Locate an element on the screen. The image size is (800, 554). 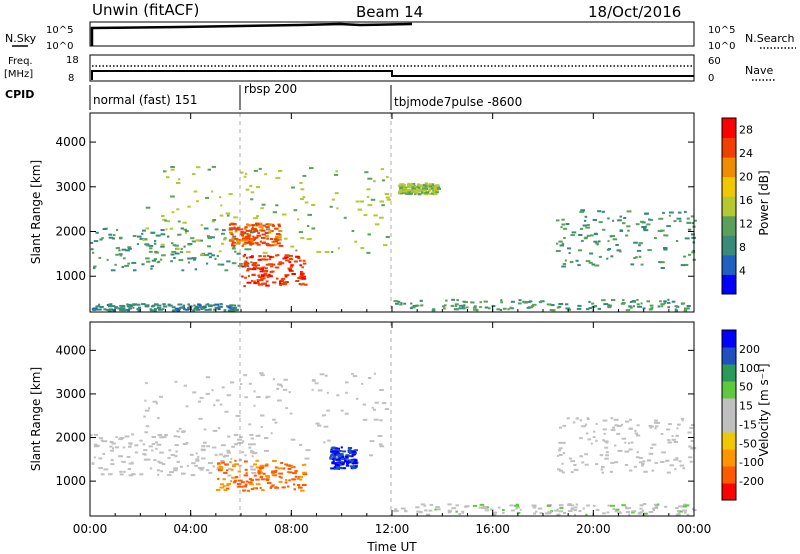
y-tick-label: 3000 is located at coordinates (70, 187).